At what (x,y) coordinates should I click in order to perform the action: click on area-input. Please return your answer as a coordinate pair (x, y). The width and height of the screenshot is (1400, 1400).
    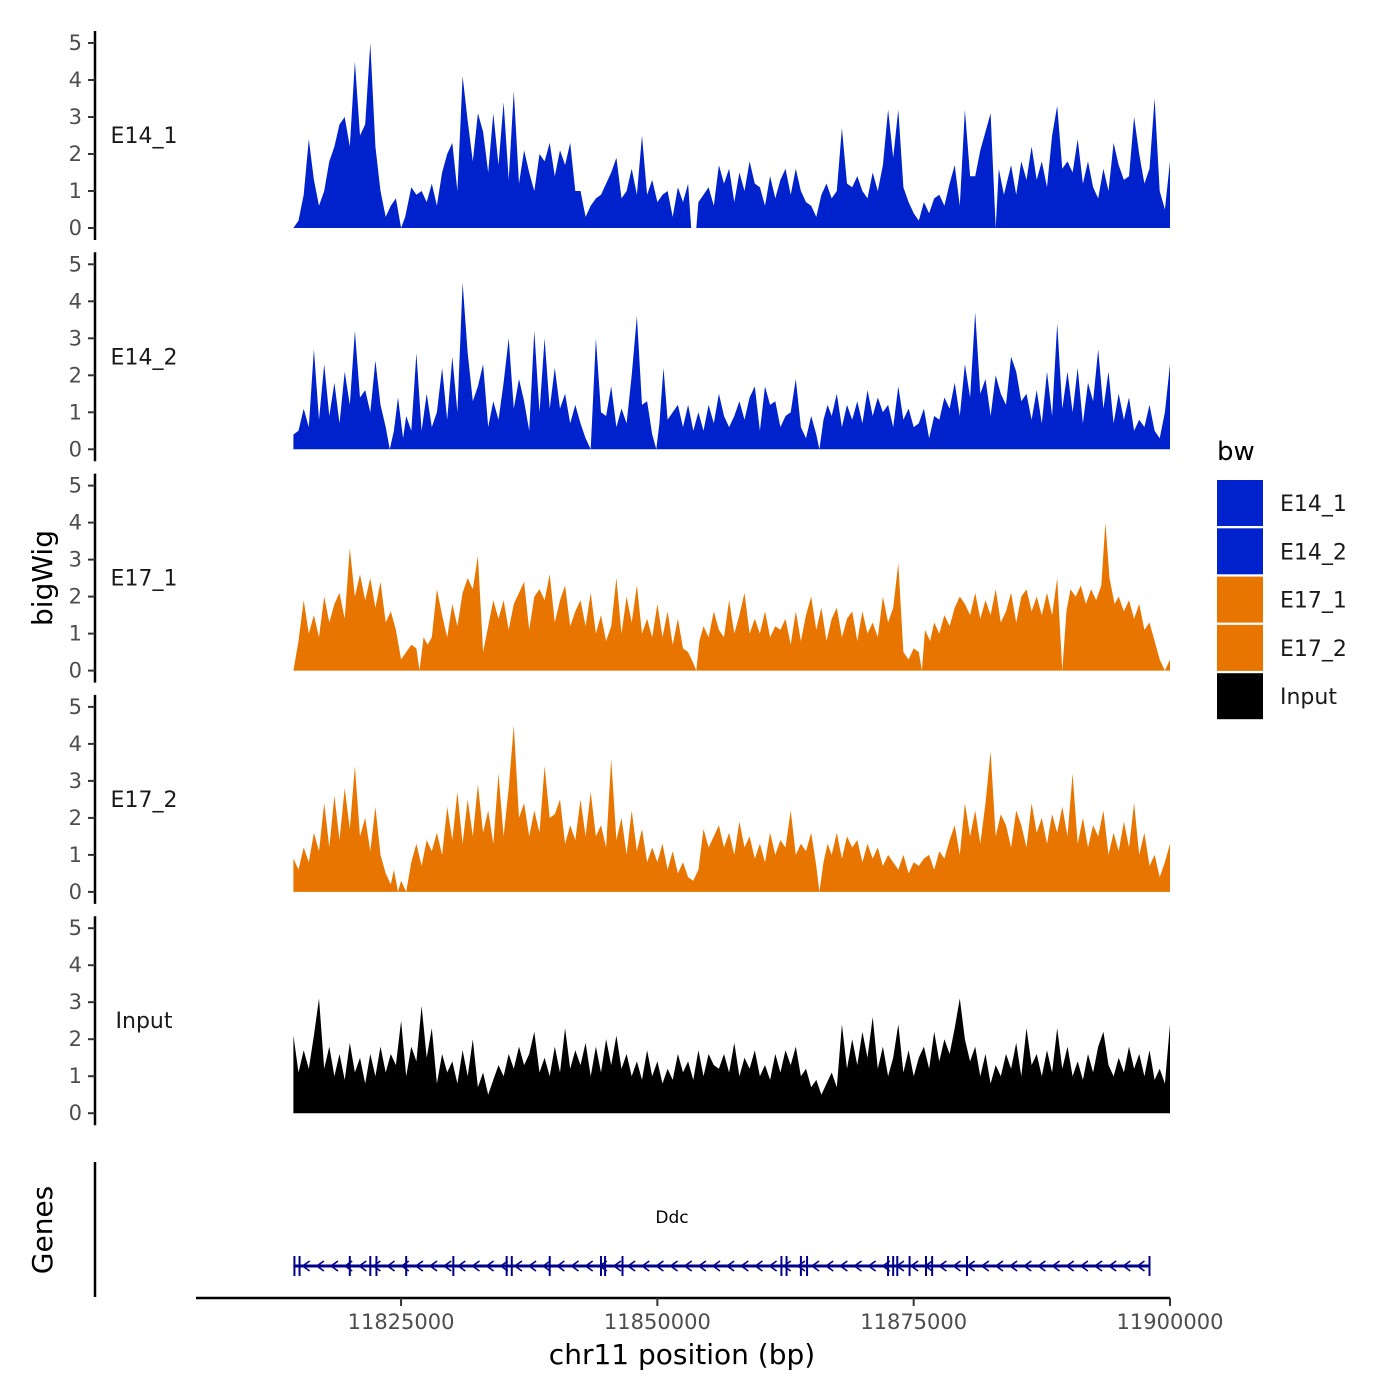
    Looking at the image, I should click on (731, 1056).